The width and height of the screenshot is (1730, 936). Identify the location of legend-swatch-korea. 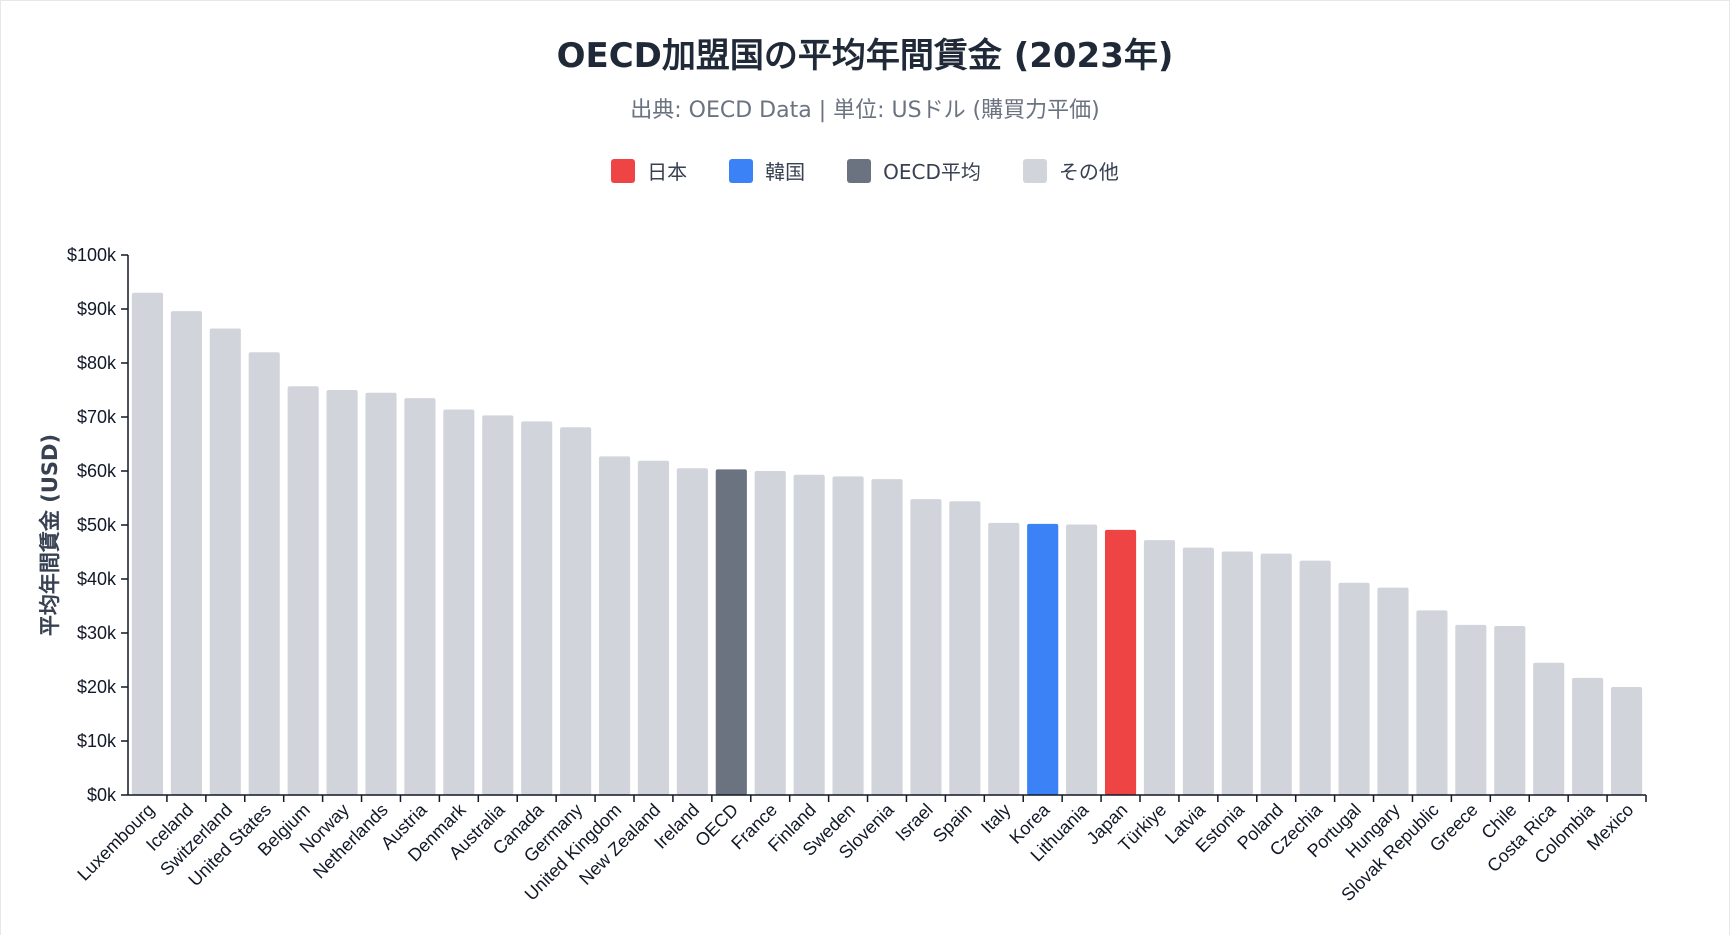
(741, 170).